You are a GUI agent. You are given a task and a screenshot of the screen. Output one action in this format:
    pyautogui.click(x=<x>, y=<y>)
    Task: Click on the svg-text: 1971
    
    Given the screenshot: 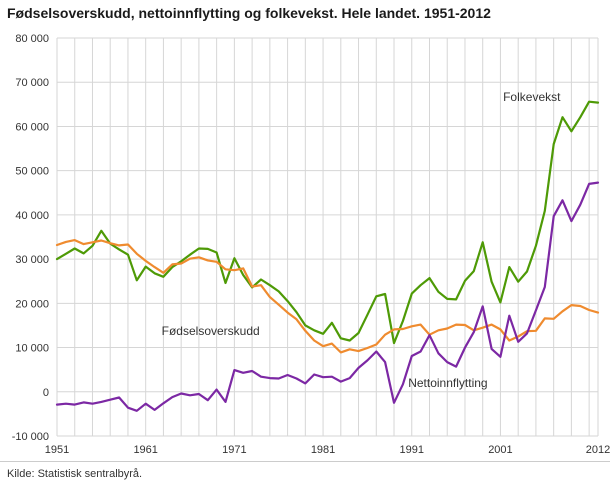 What is the action you would take?
    pyautogui.click(x=234, y=450)
    